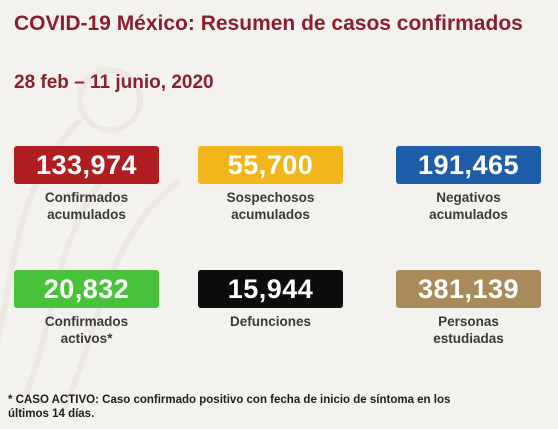 Image resolution: width=558 pixels, height=429 pixels. I want to click on stat-confirmados-acumulados: 133,974 Confirmados acumulados, so click(86, 184).